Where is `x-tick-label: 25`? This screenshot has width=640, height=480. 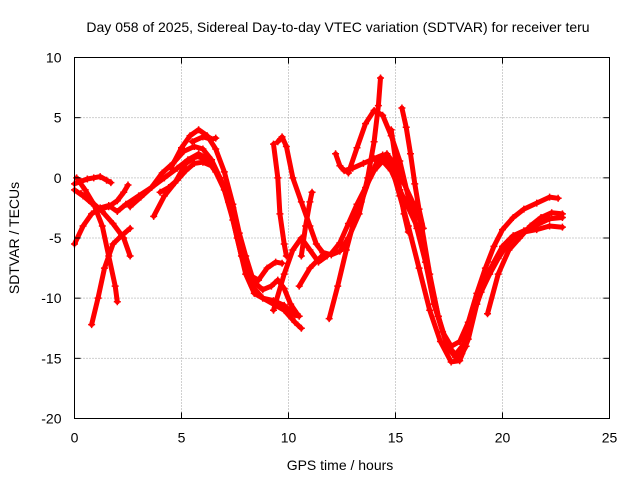 x-tick-label: 25 is located at coordinates (610, 438).